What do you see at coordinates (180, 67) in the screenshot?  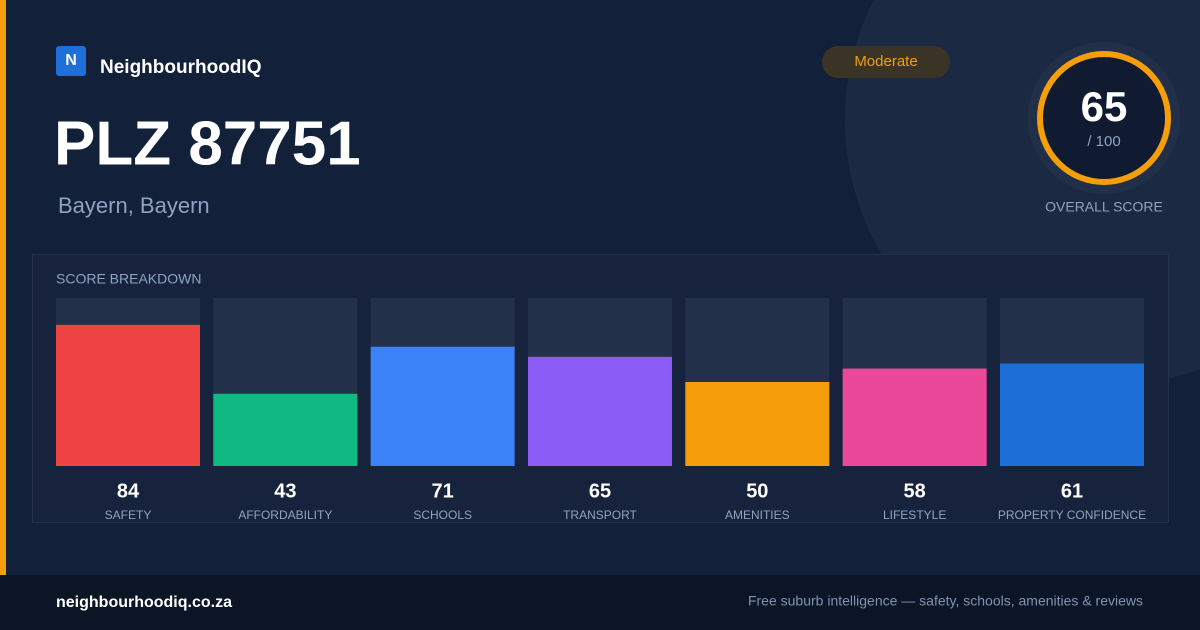 I see `brand-name: NeighbourhoodIQ` at bounding box center [180, 67].